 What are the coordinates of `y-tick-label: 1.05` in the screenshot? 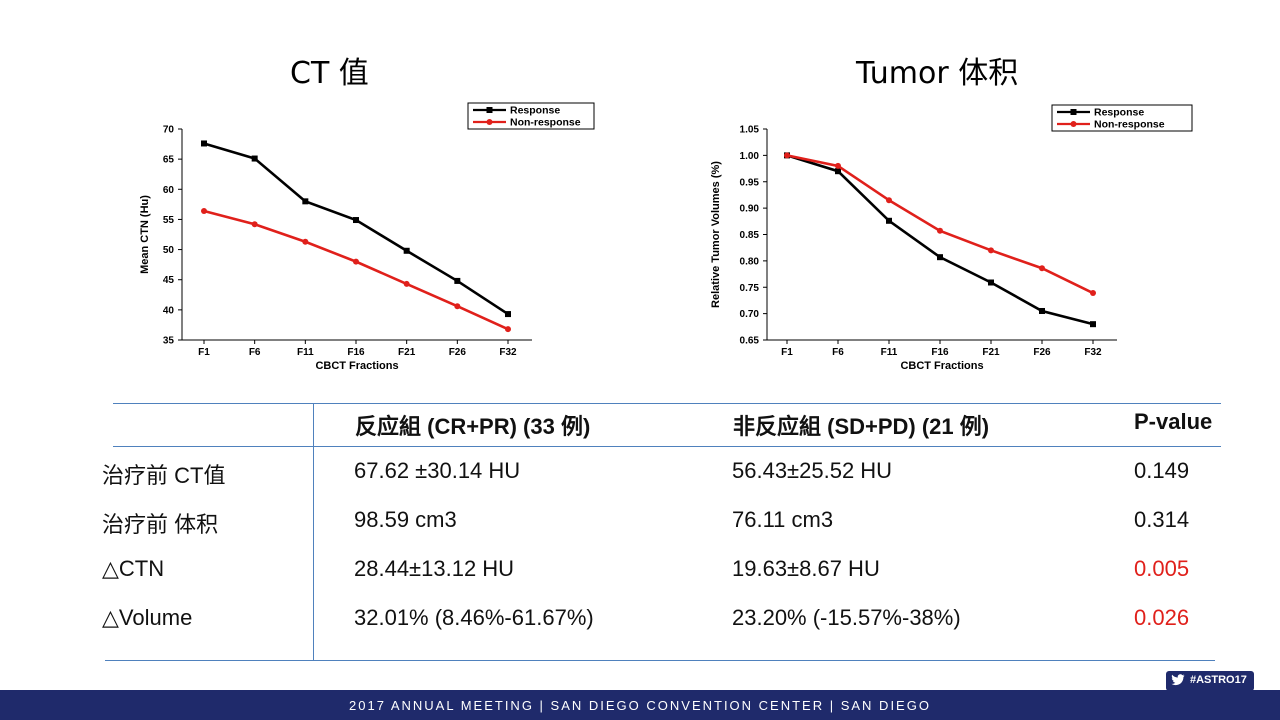 It's located at (750, 130).